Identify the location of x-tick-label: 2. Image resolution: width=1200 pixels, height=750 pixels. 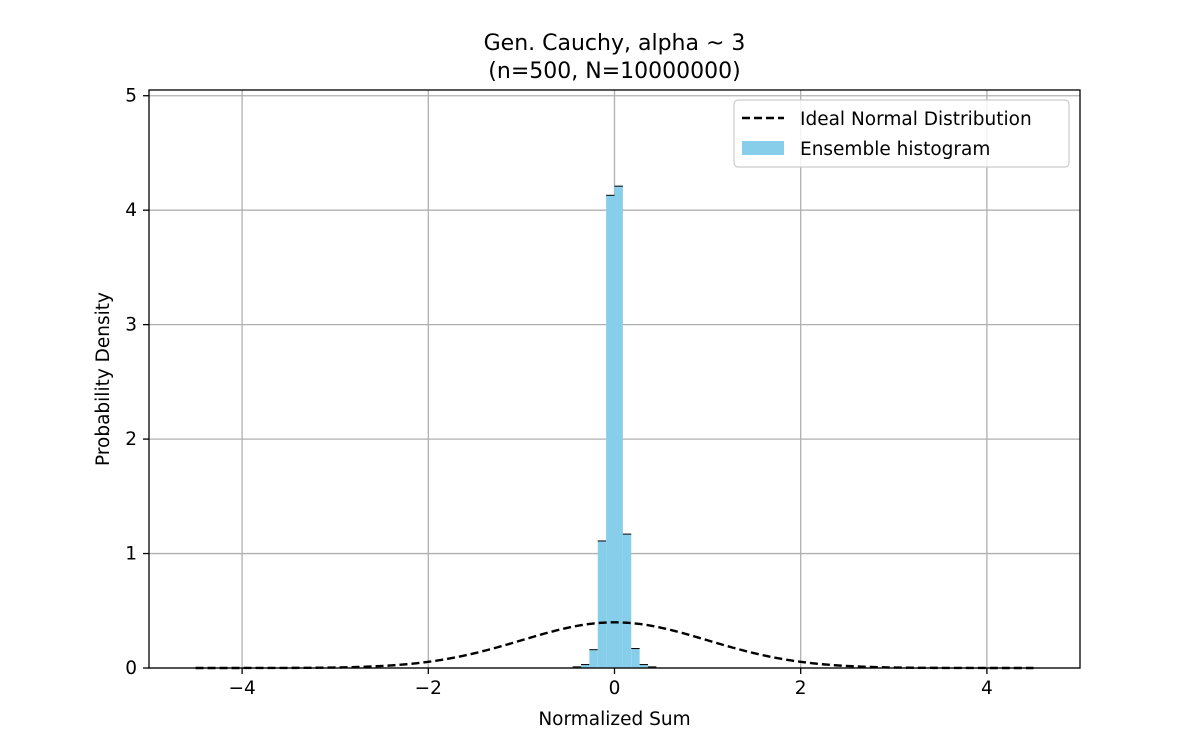
(801, 688).